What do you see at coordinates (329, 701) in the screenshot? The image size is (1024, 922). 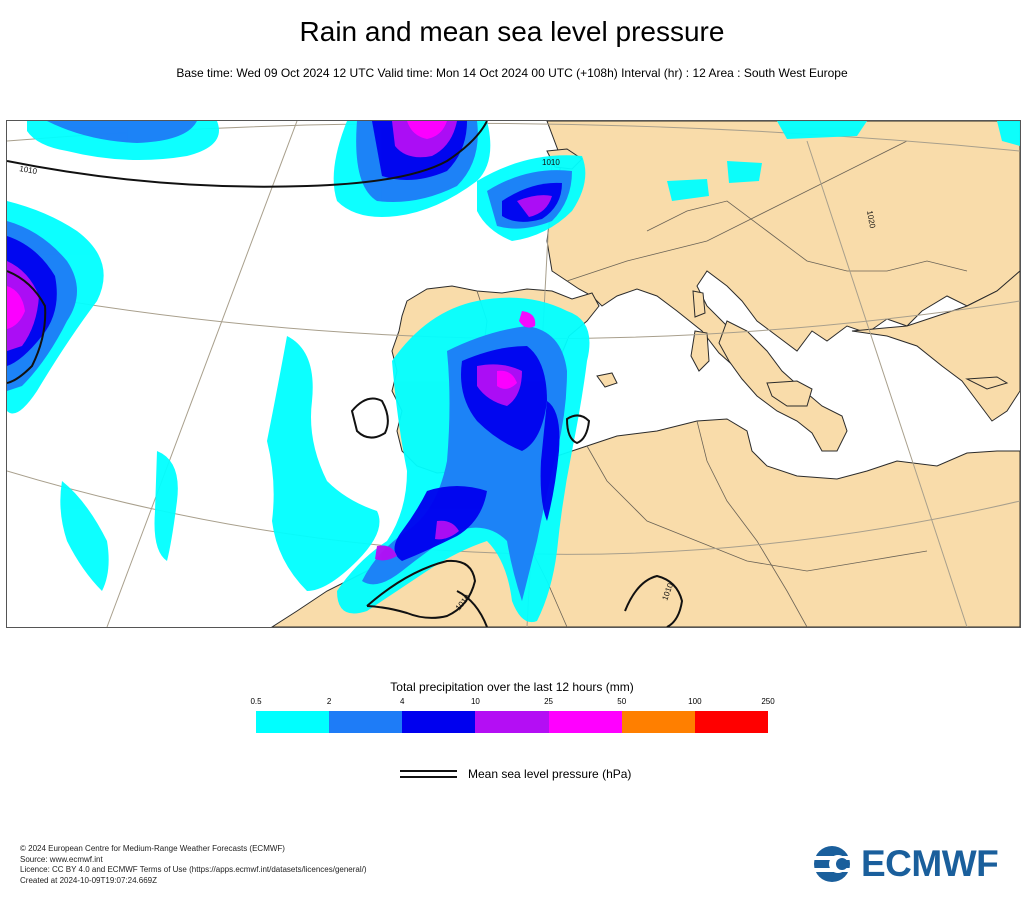 I see `legend-tick-label: 2` at bounding box center [329, 701].